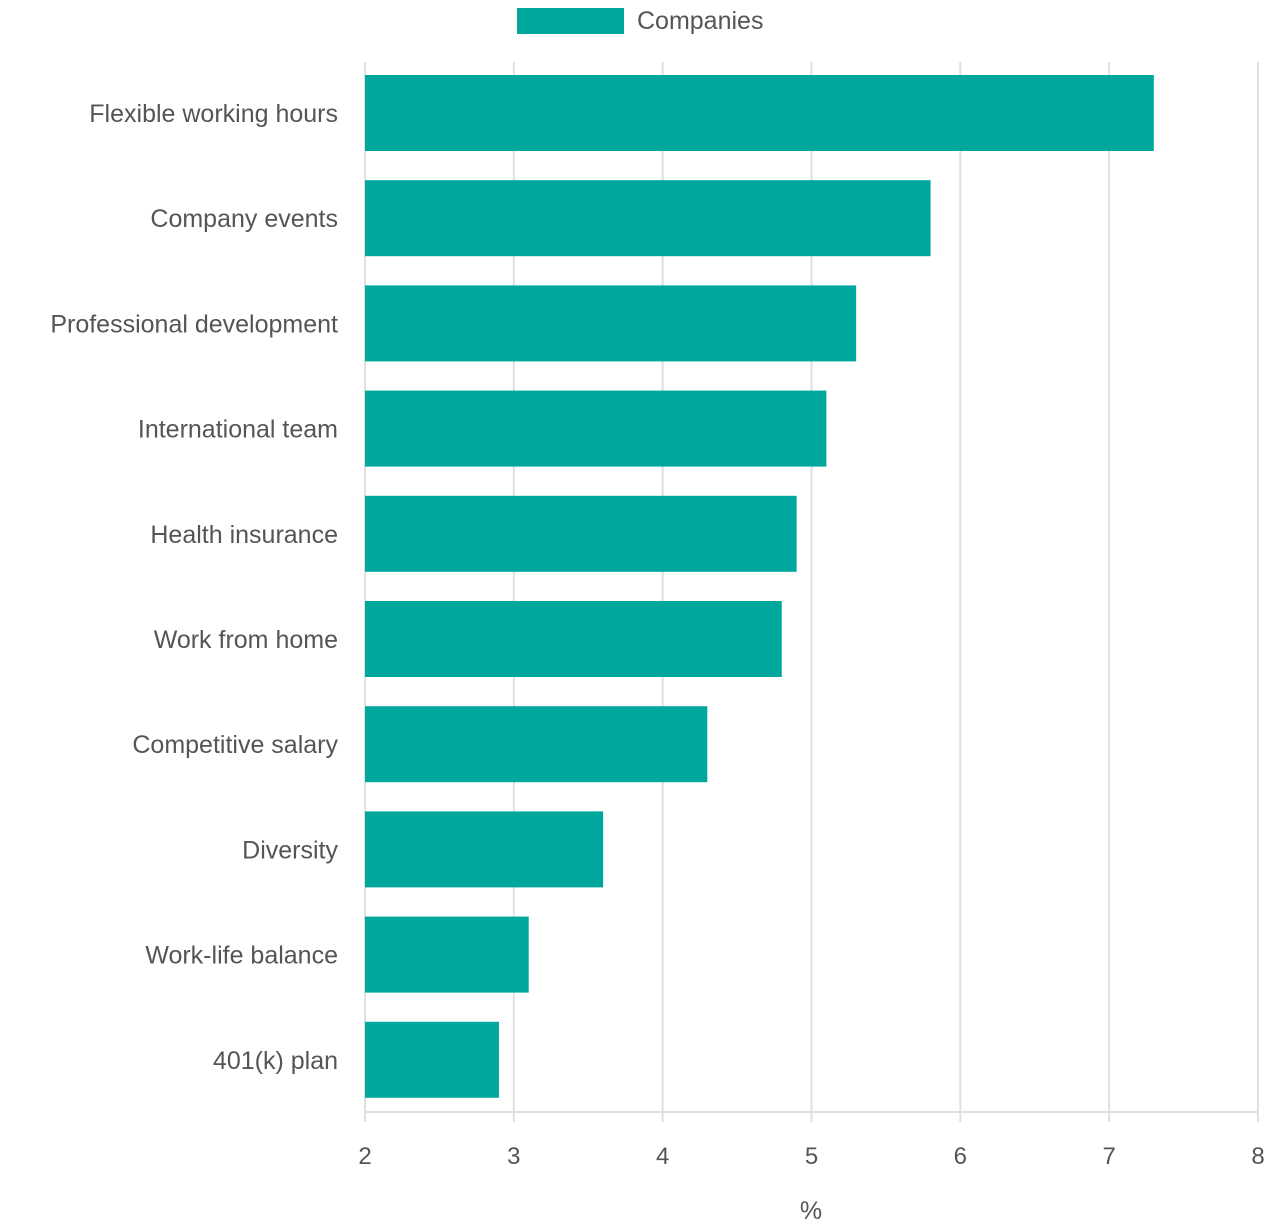 The image size is (1282, 1224). I want to click on legend: Companies, so click(640, 21).